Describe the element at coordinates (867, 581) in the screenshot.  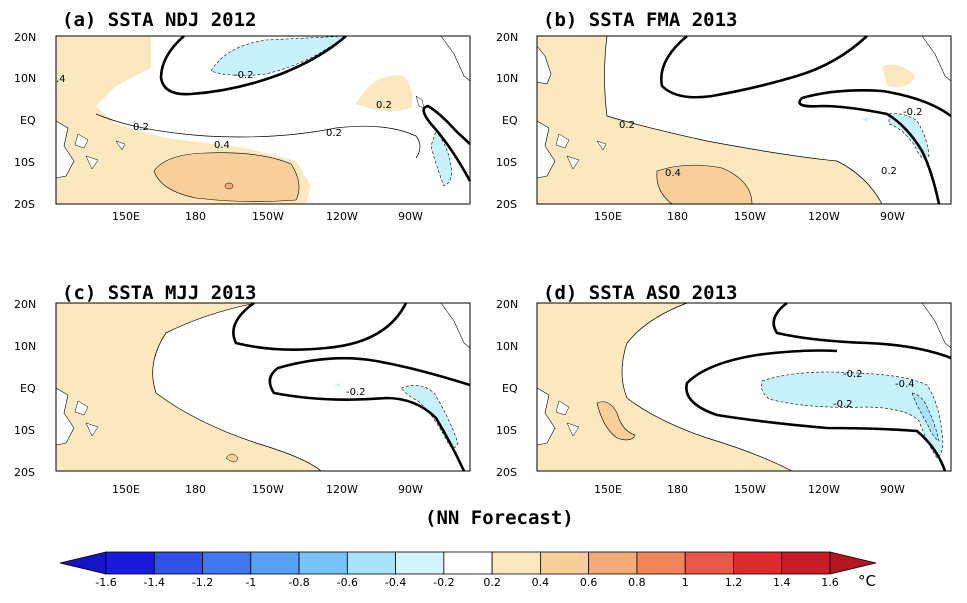
I see `colorbar-unit: °C` at that location.